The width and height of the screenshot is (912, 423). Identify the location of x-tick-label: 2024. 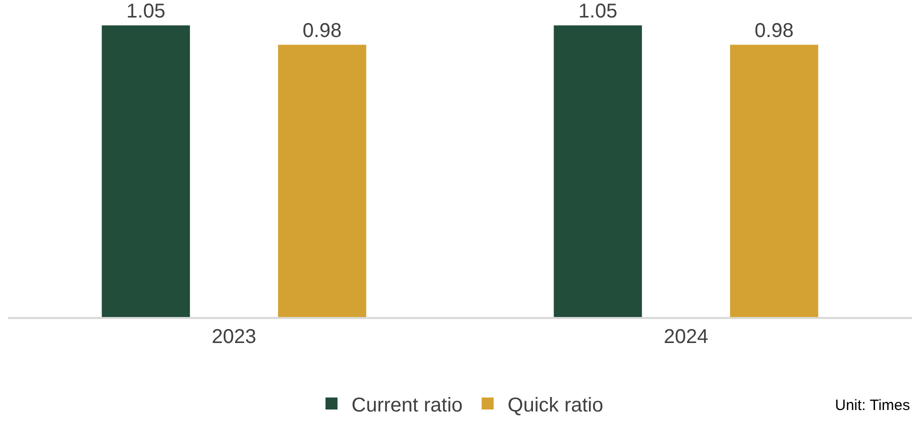
(686, 337).